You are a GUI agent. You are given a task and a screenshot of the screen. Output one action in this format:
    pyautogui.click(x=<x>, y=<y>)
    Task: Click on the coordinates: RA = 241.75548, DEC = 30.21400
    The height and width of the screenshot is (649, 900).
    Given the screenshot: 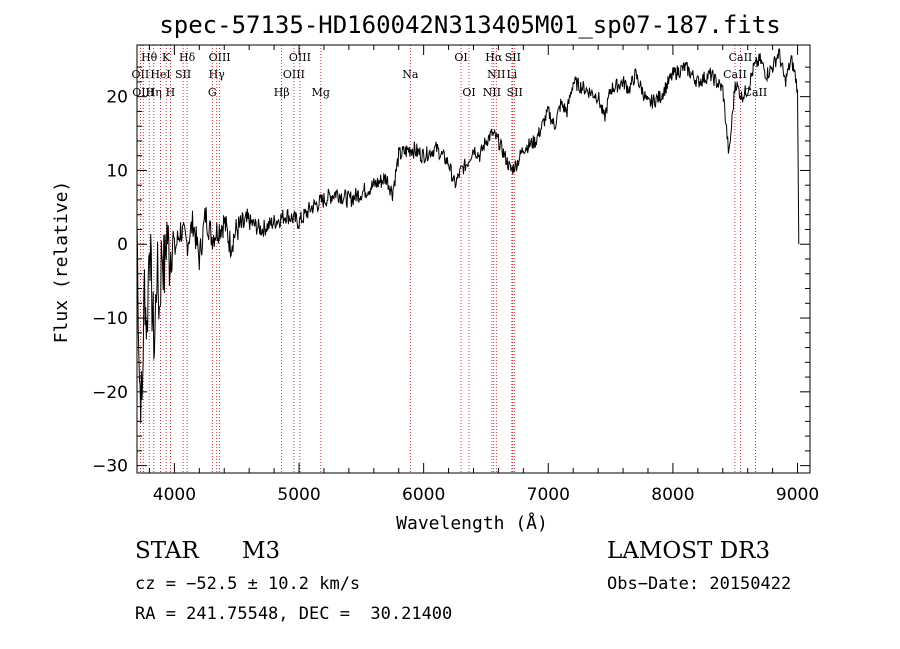 What is the action you would take?
    pyautogui.click(x=294, y=614)
    